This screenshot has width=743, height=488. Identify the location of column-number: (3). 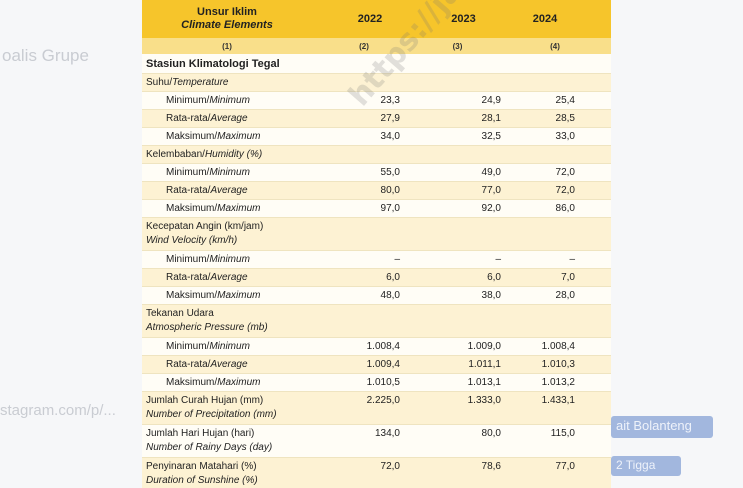
(457, 46).